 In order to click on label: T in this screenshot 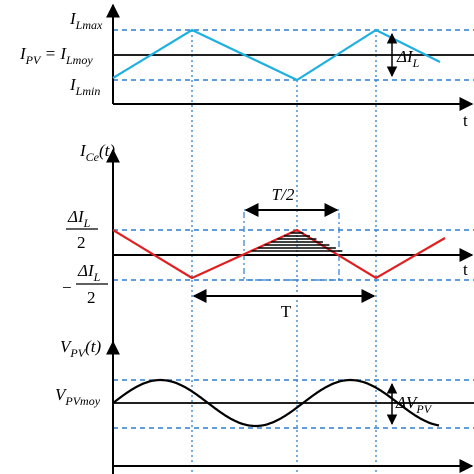, I will do `click(286, 311)`.